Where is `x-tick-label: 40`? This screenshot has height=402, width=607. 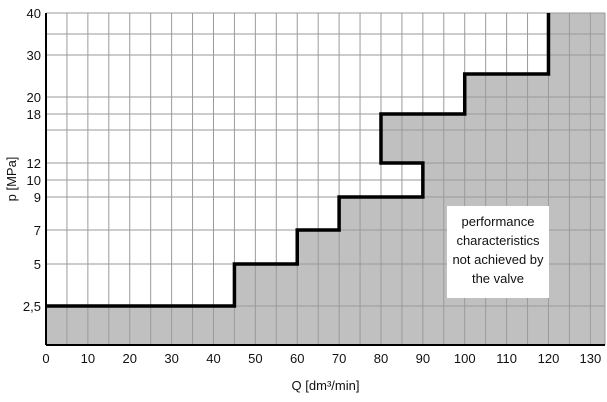
x-tick-label: 40 is located at coordinates (213, 358).